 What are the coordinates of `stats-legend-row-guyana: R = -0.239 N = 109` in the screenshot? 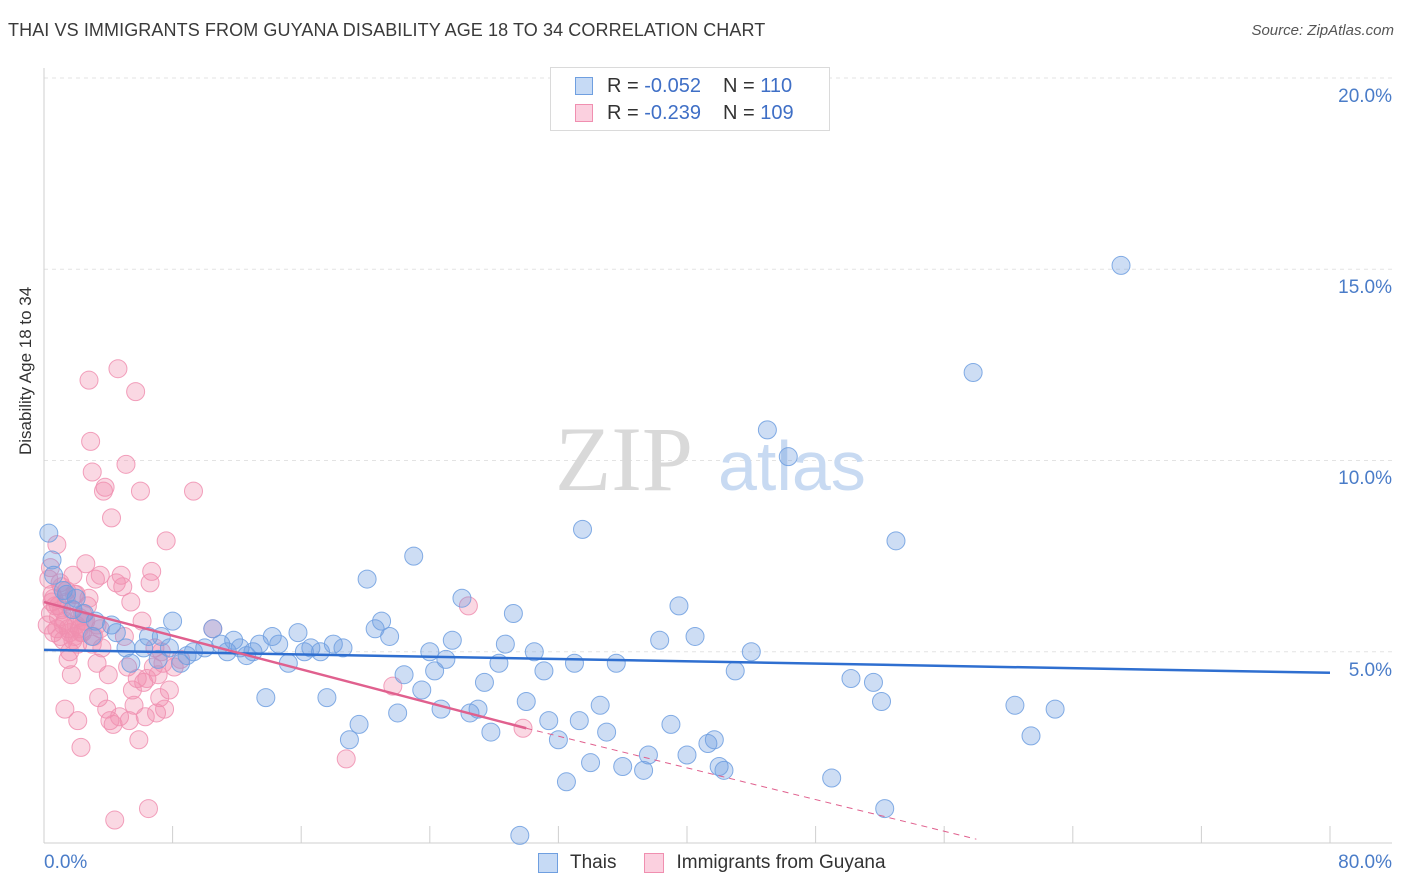 It's located at (684, 113).